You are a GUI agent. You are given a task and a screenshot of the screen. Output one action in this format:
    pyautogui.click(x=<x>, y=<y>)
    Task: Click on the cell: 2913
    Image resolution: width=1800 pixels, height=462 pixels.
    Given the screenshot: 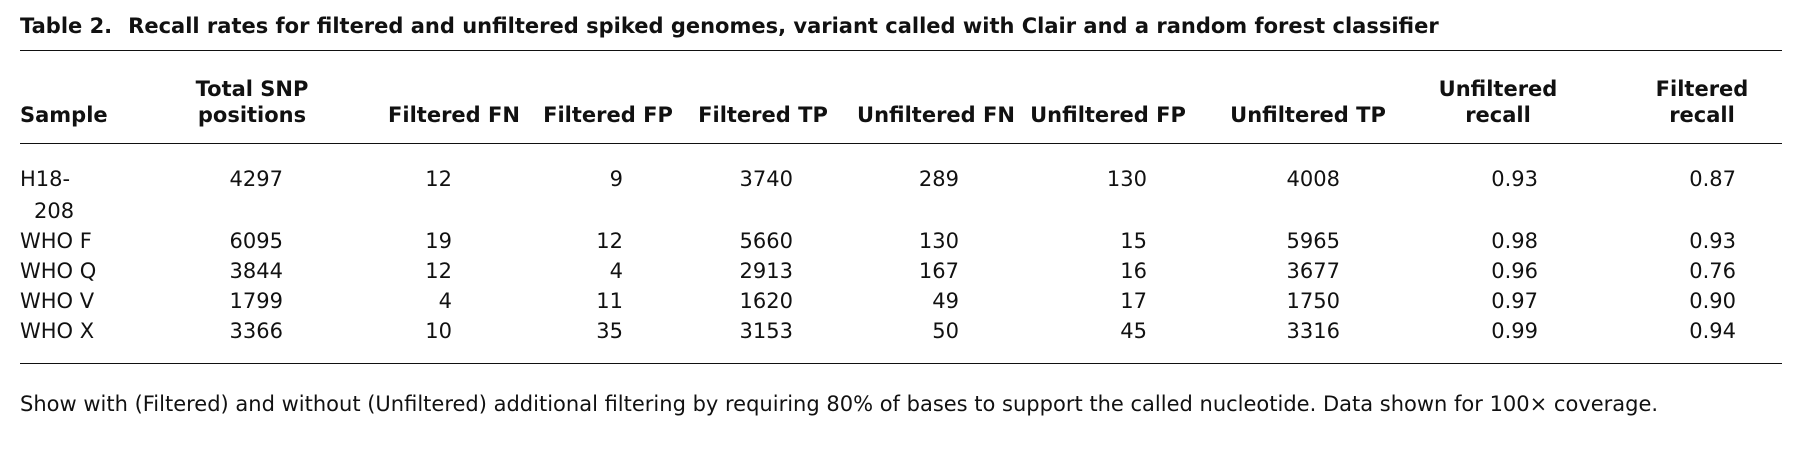 What is the action you would take?
    pyautogui.click(x=766, y=271)
    